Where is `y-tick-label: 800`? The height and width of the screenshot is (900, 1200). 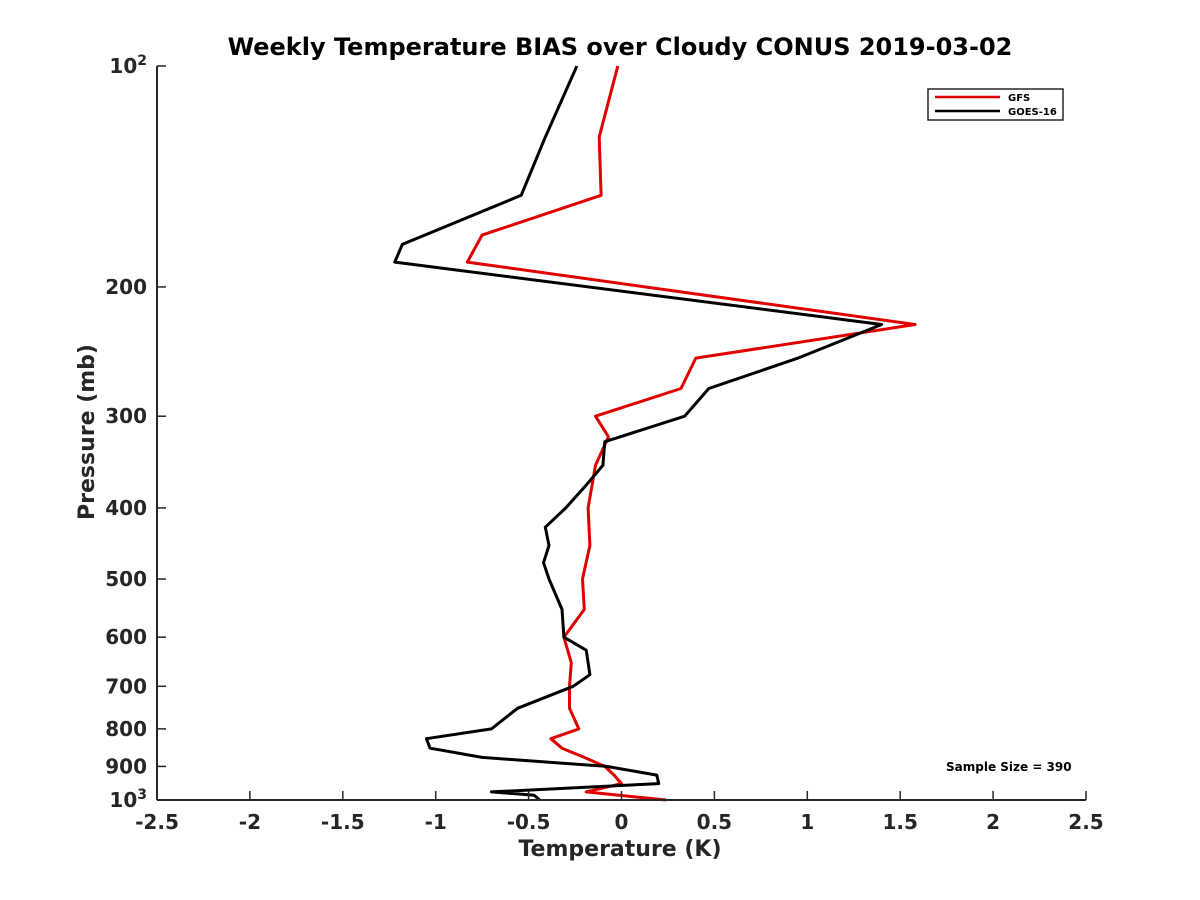 y-tick-label: 800 is located at coordinates (126, 729).